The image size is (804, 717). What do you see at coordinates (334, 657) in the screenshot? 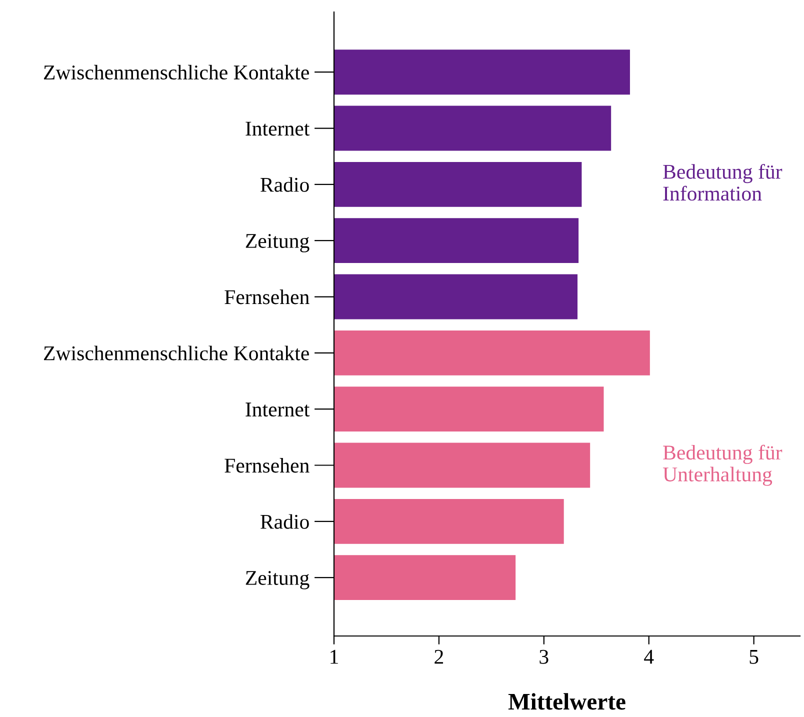
I see `x-tick-label: 1` at bounding box center [334, 657].